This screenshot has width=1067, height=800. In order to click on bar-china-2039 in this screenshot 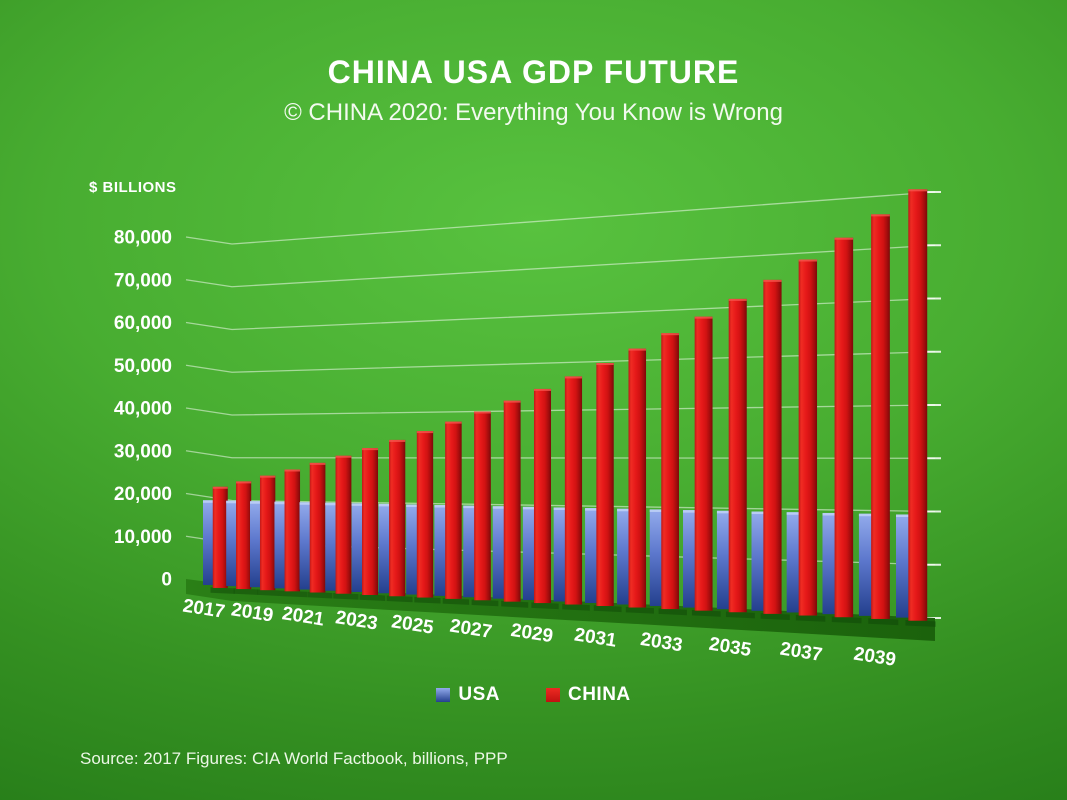, I will do `click(880, 416)`.